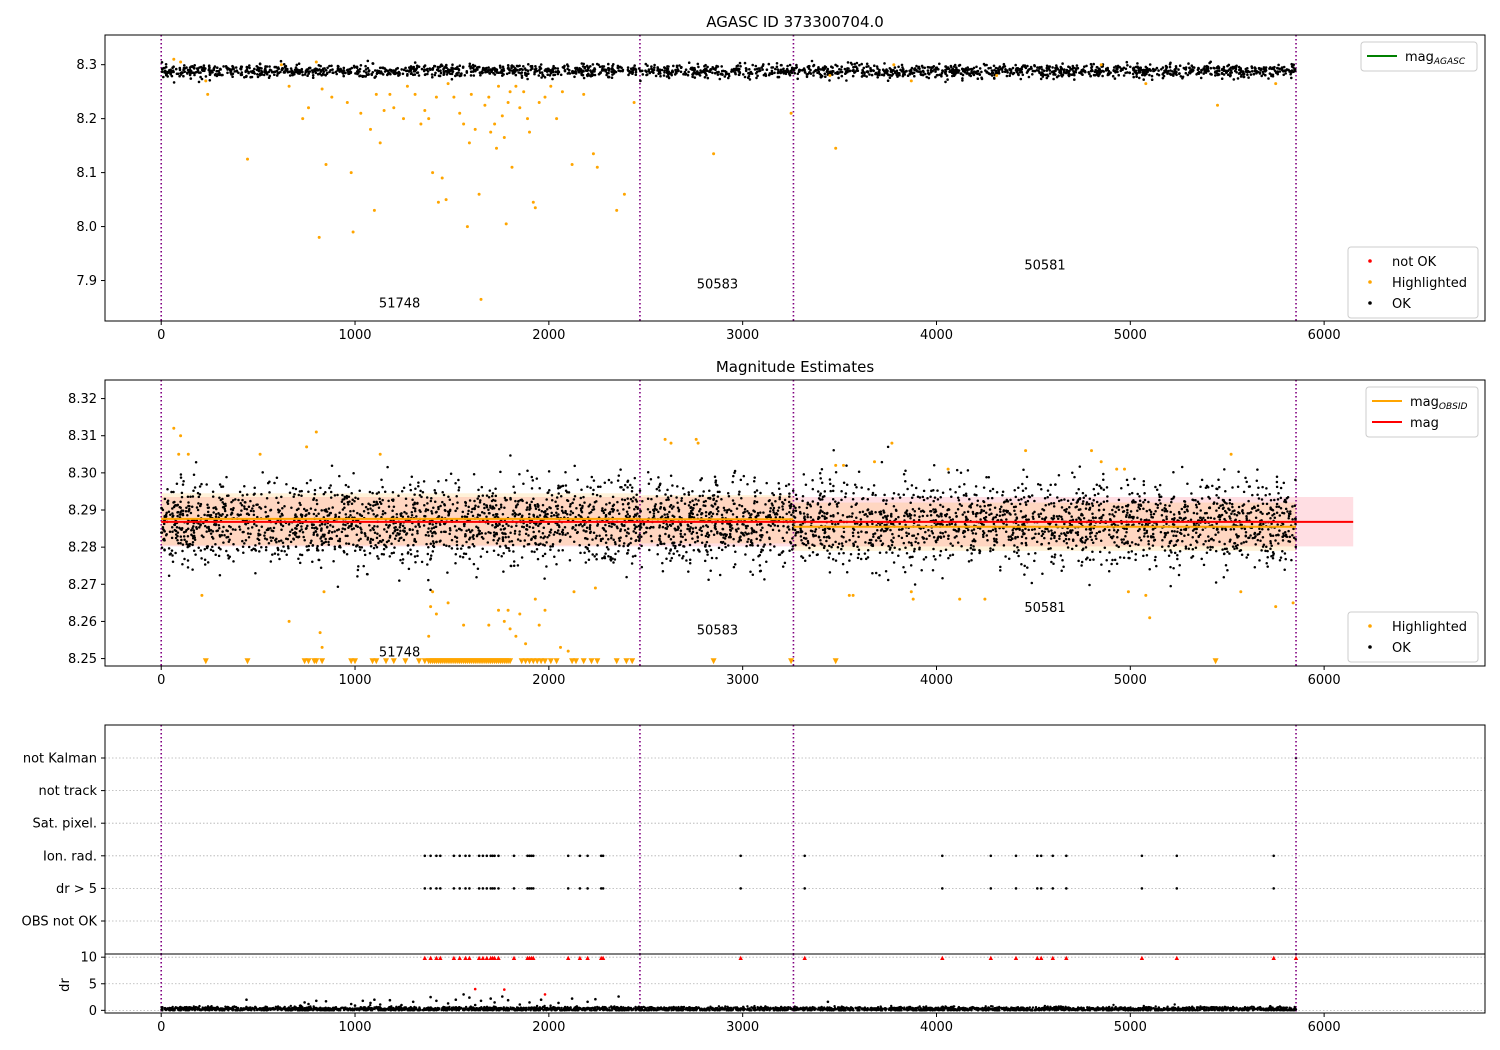 Image resolution: width=1500 pixels, height=1050 pixels. What do you see at coordinates (1044, 266) in the screenshot?
I see `obsid-label: 50581` at bounding box center [1044, 266].